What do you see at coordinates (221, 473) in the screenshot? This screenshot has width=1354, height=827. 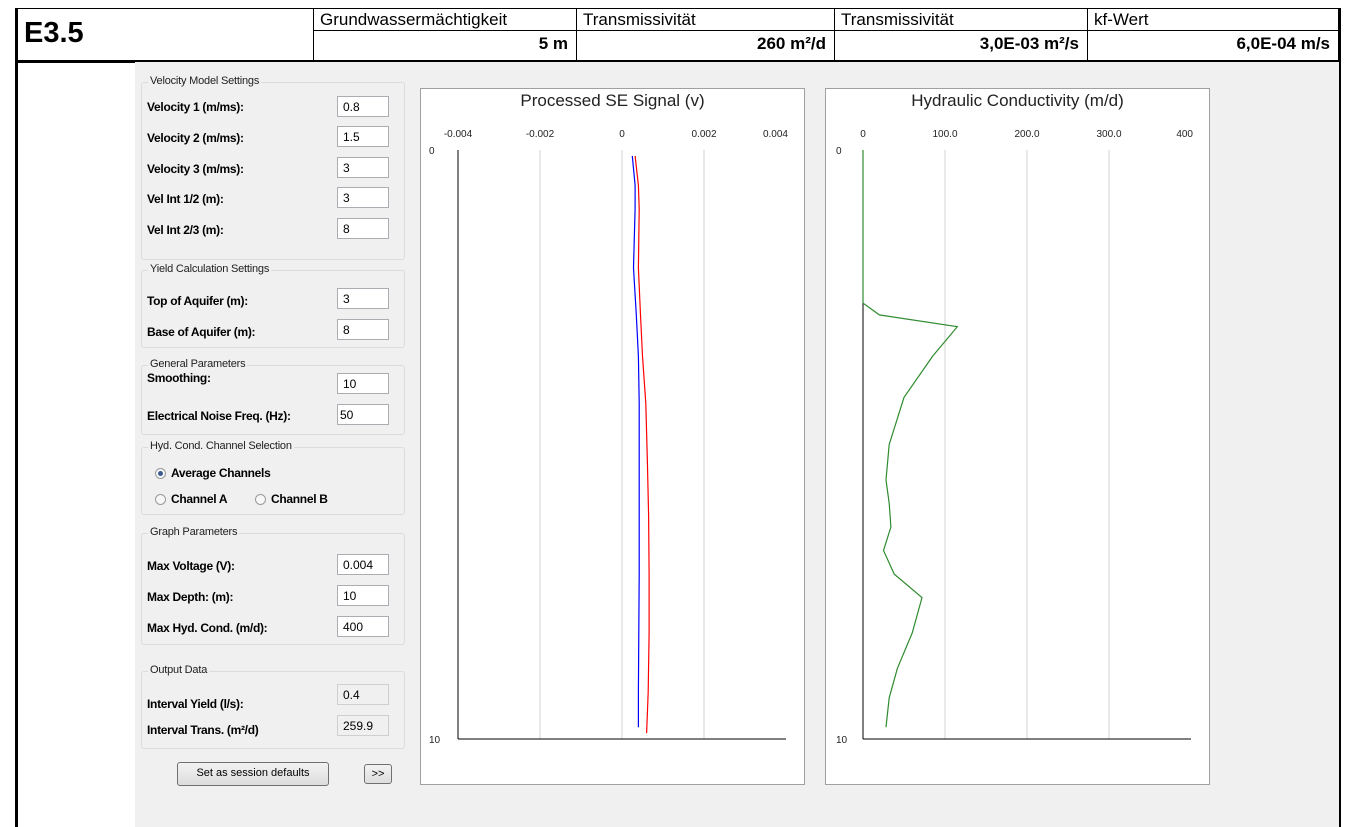 I see `average-channels-label: Average Channels` at bounding box center [221, 473].